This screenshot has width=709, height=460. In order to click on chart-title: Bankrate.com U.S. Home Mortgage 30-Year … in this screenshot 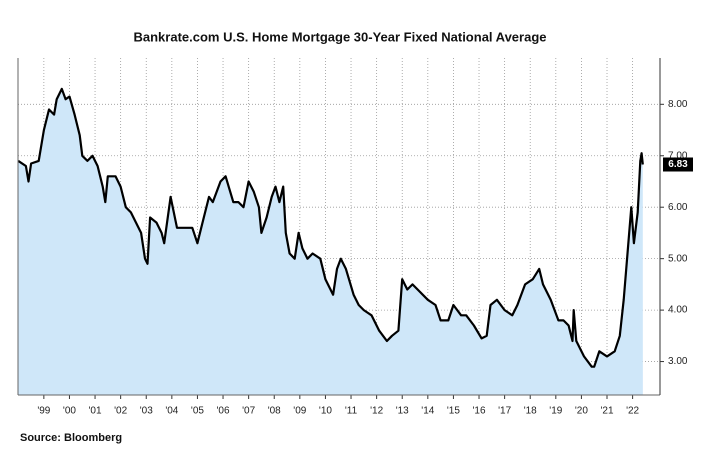, I will do `click(339, 36)`.